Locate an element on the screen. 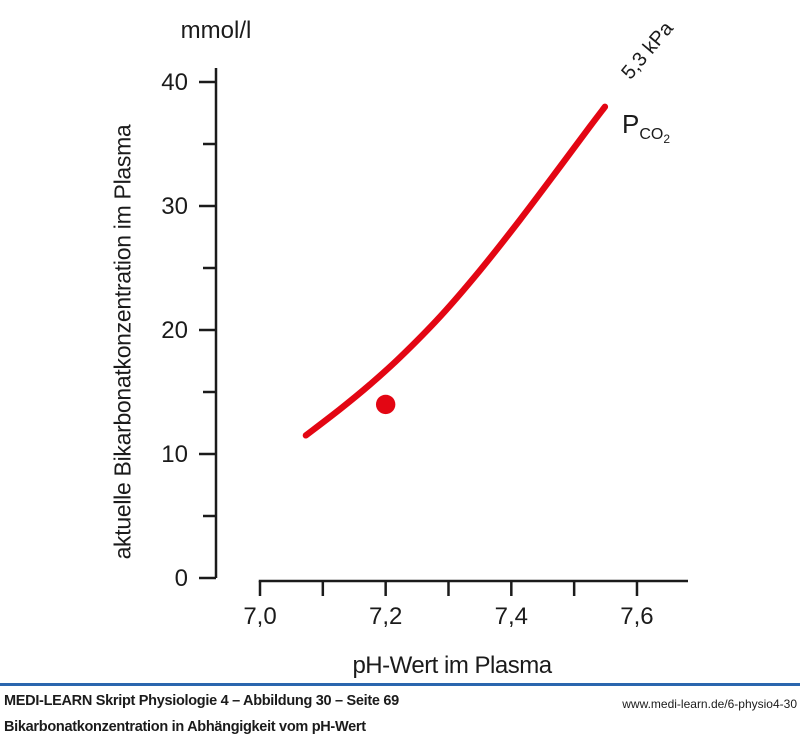 The image size is (800, 739). pco2-subscript: CO is located at coordinates (651, 134).